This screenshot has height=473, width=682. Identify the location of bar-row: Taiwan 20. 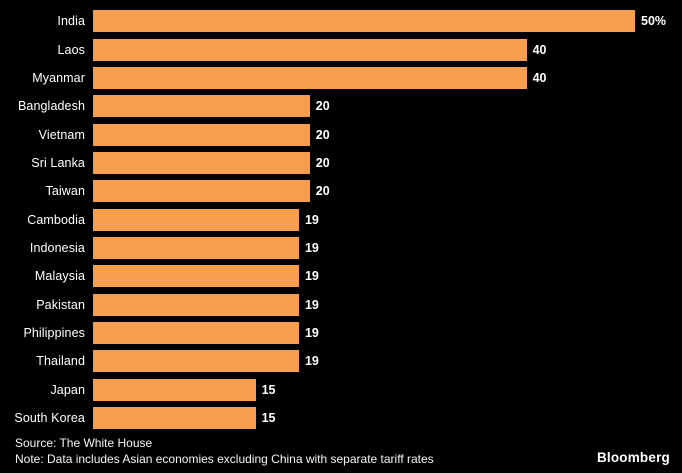
(341, 191).